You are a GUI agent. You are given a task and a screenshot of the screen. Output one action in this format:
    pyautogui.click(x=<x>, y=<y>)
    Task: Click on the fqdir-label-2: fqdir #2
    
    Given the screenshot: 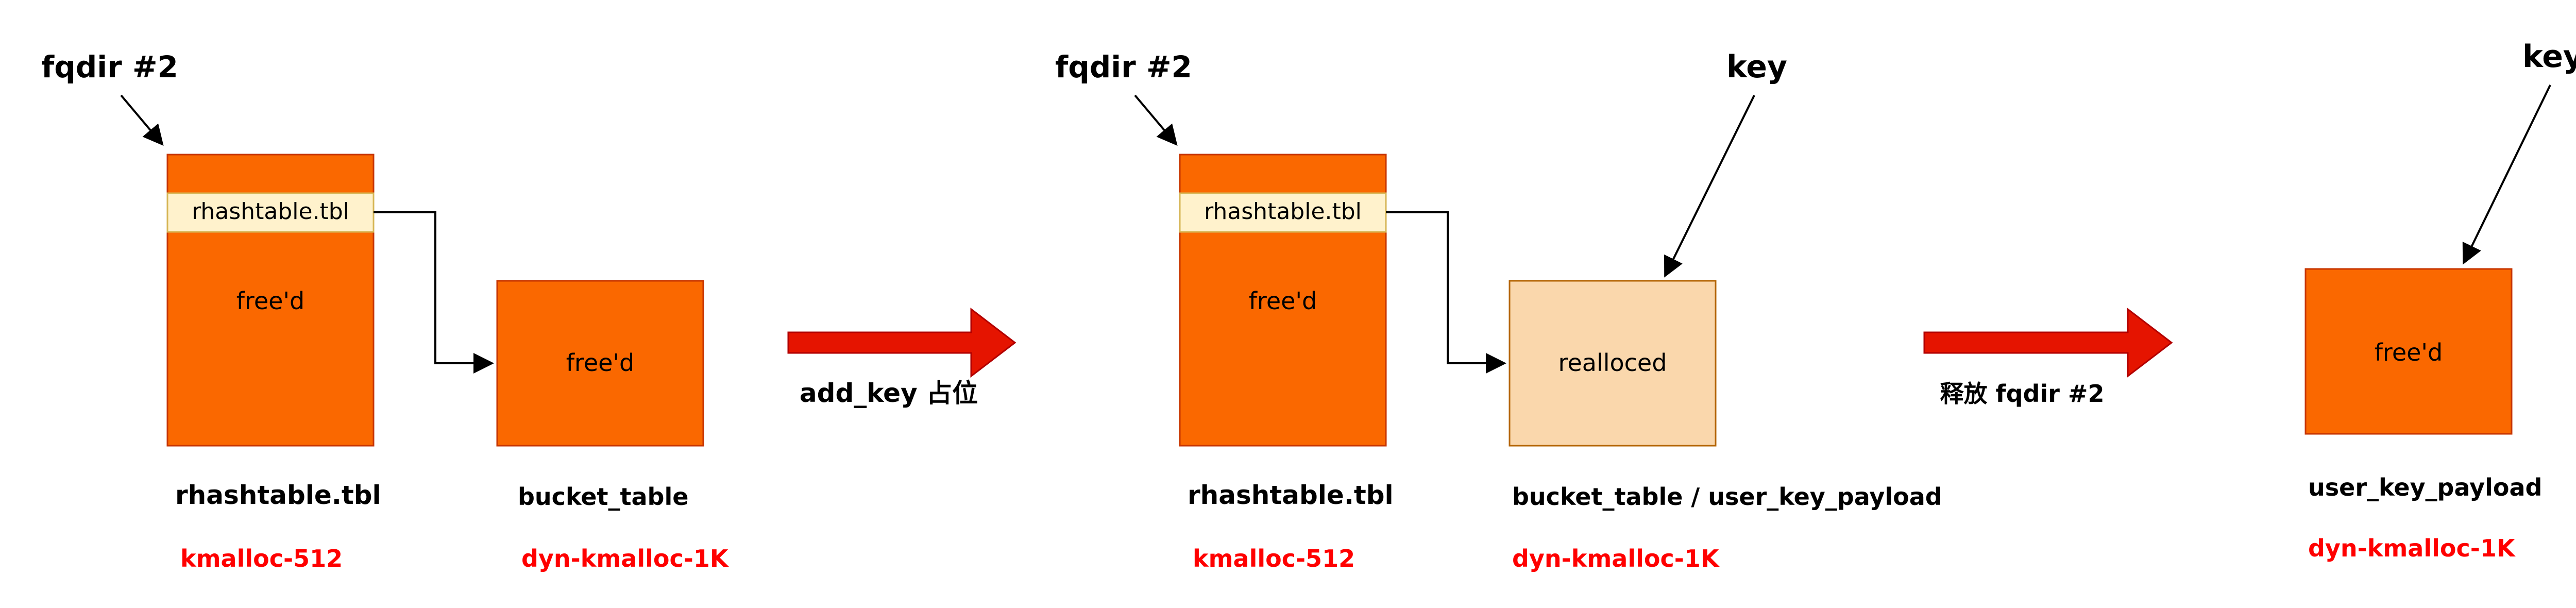 What is the action you would take?
    pyautogui.click(x=1123, y=67)
    